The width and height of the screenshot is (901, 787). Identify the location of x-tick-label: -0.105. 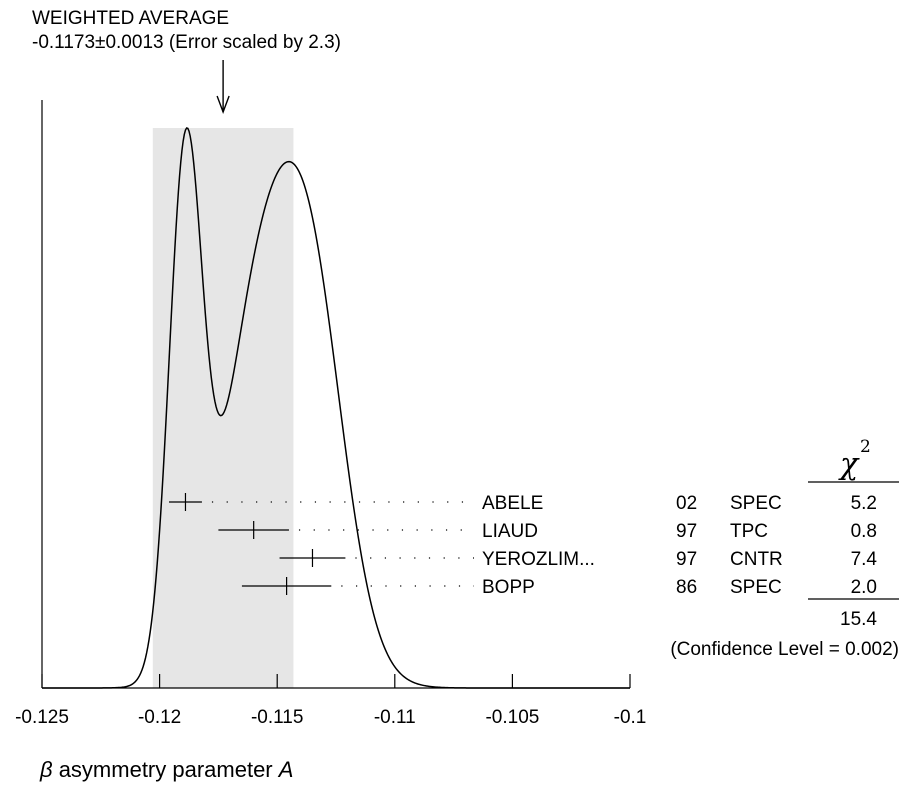
(512, 717).